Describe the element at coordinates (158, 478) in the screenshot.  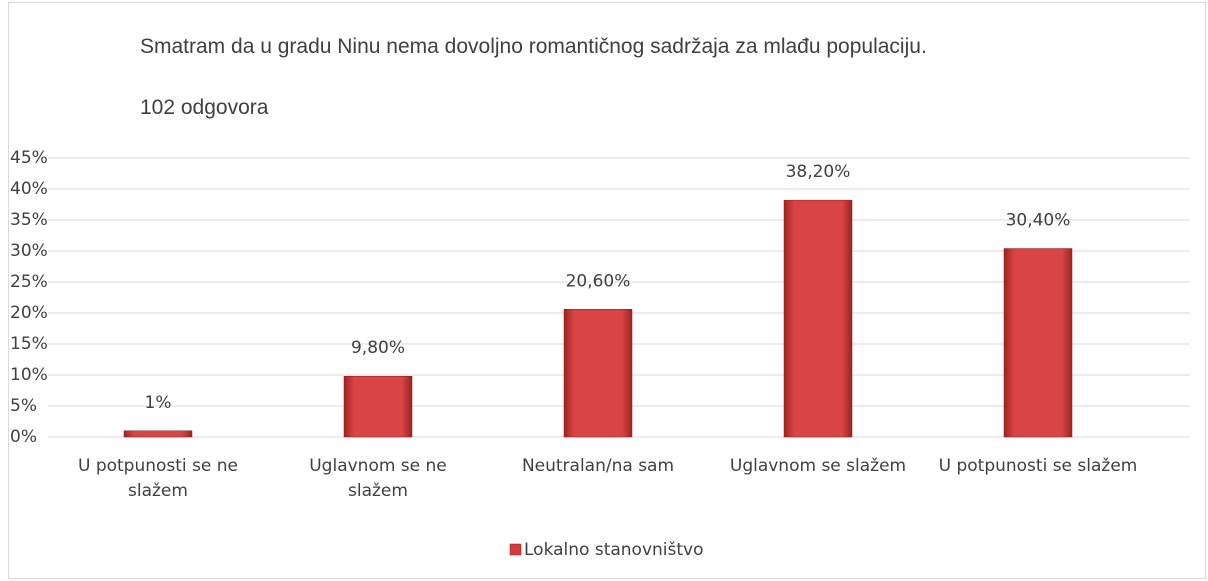
I see `x-tick-label: U potpunosti se ne slažem` at that location.